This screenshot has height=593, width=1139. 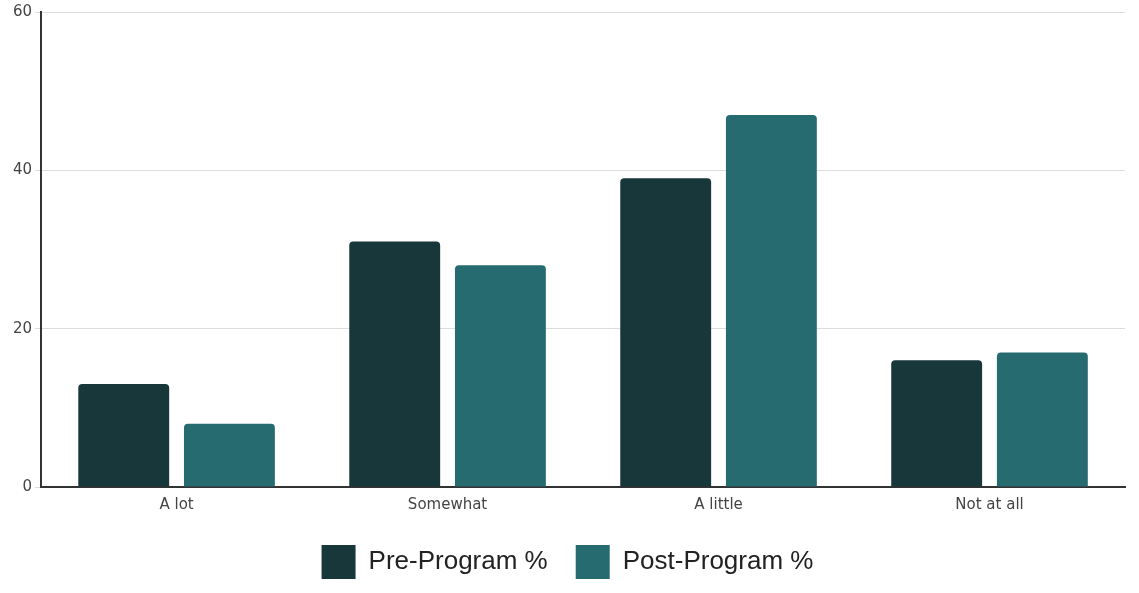 What do you see at coordinates (718, 560) in the screenshot?
I see `legend-label: Post-Program %` at bounding box center [718, 560].